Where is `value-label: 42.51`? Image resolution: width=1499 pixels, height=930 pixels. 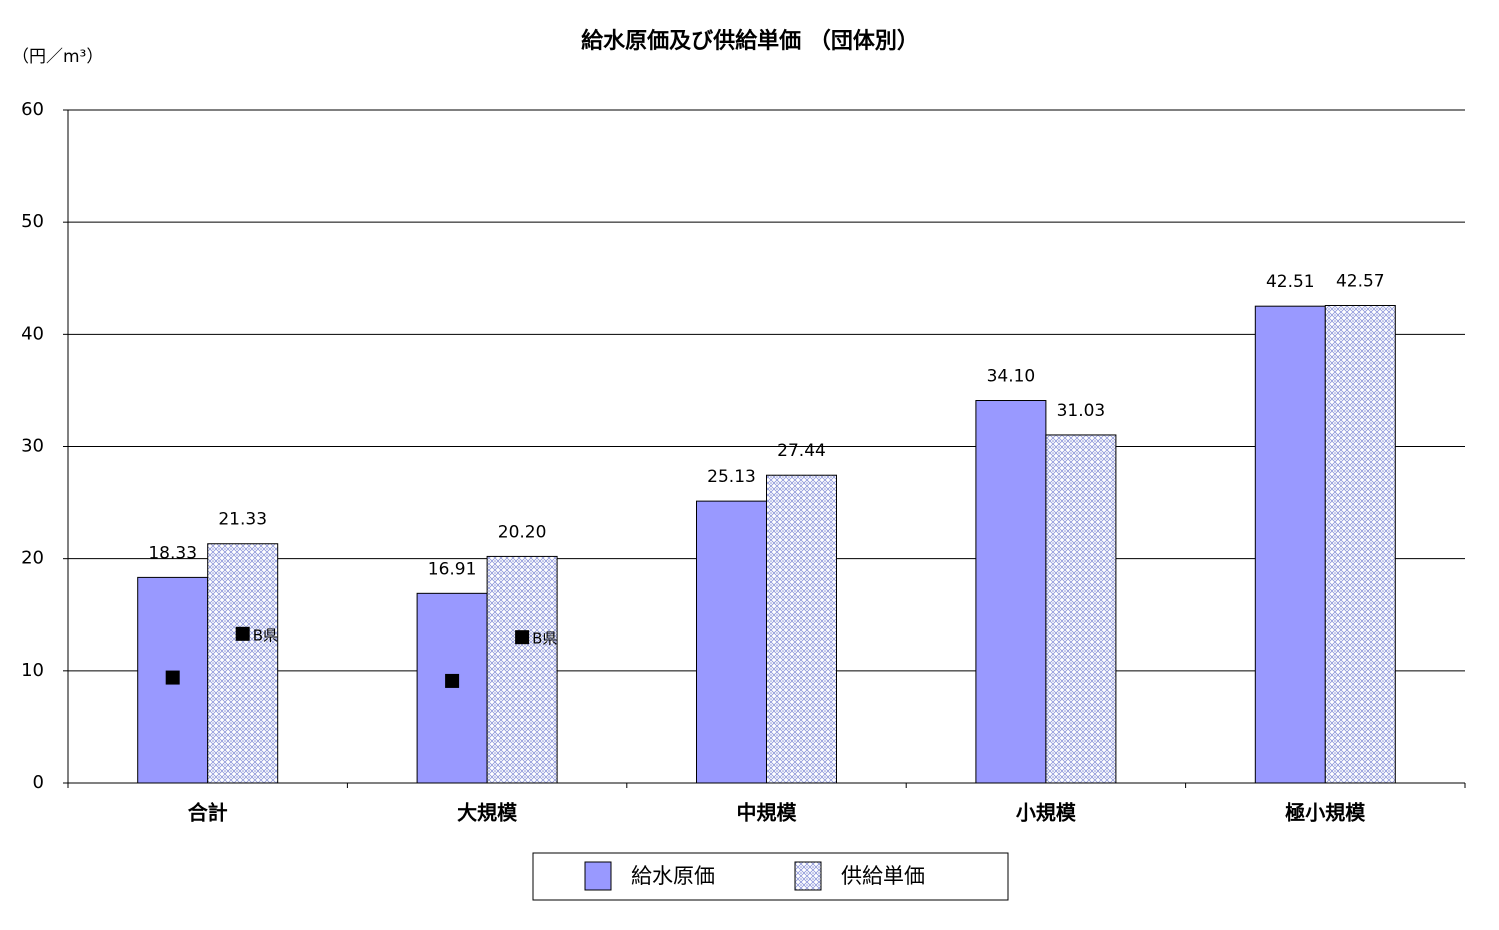
value-label: 42.51 is located at coordinates (1290, 282).